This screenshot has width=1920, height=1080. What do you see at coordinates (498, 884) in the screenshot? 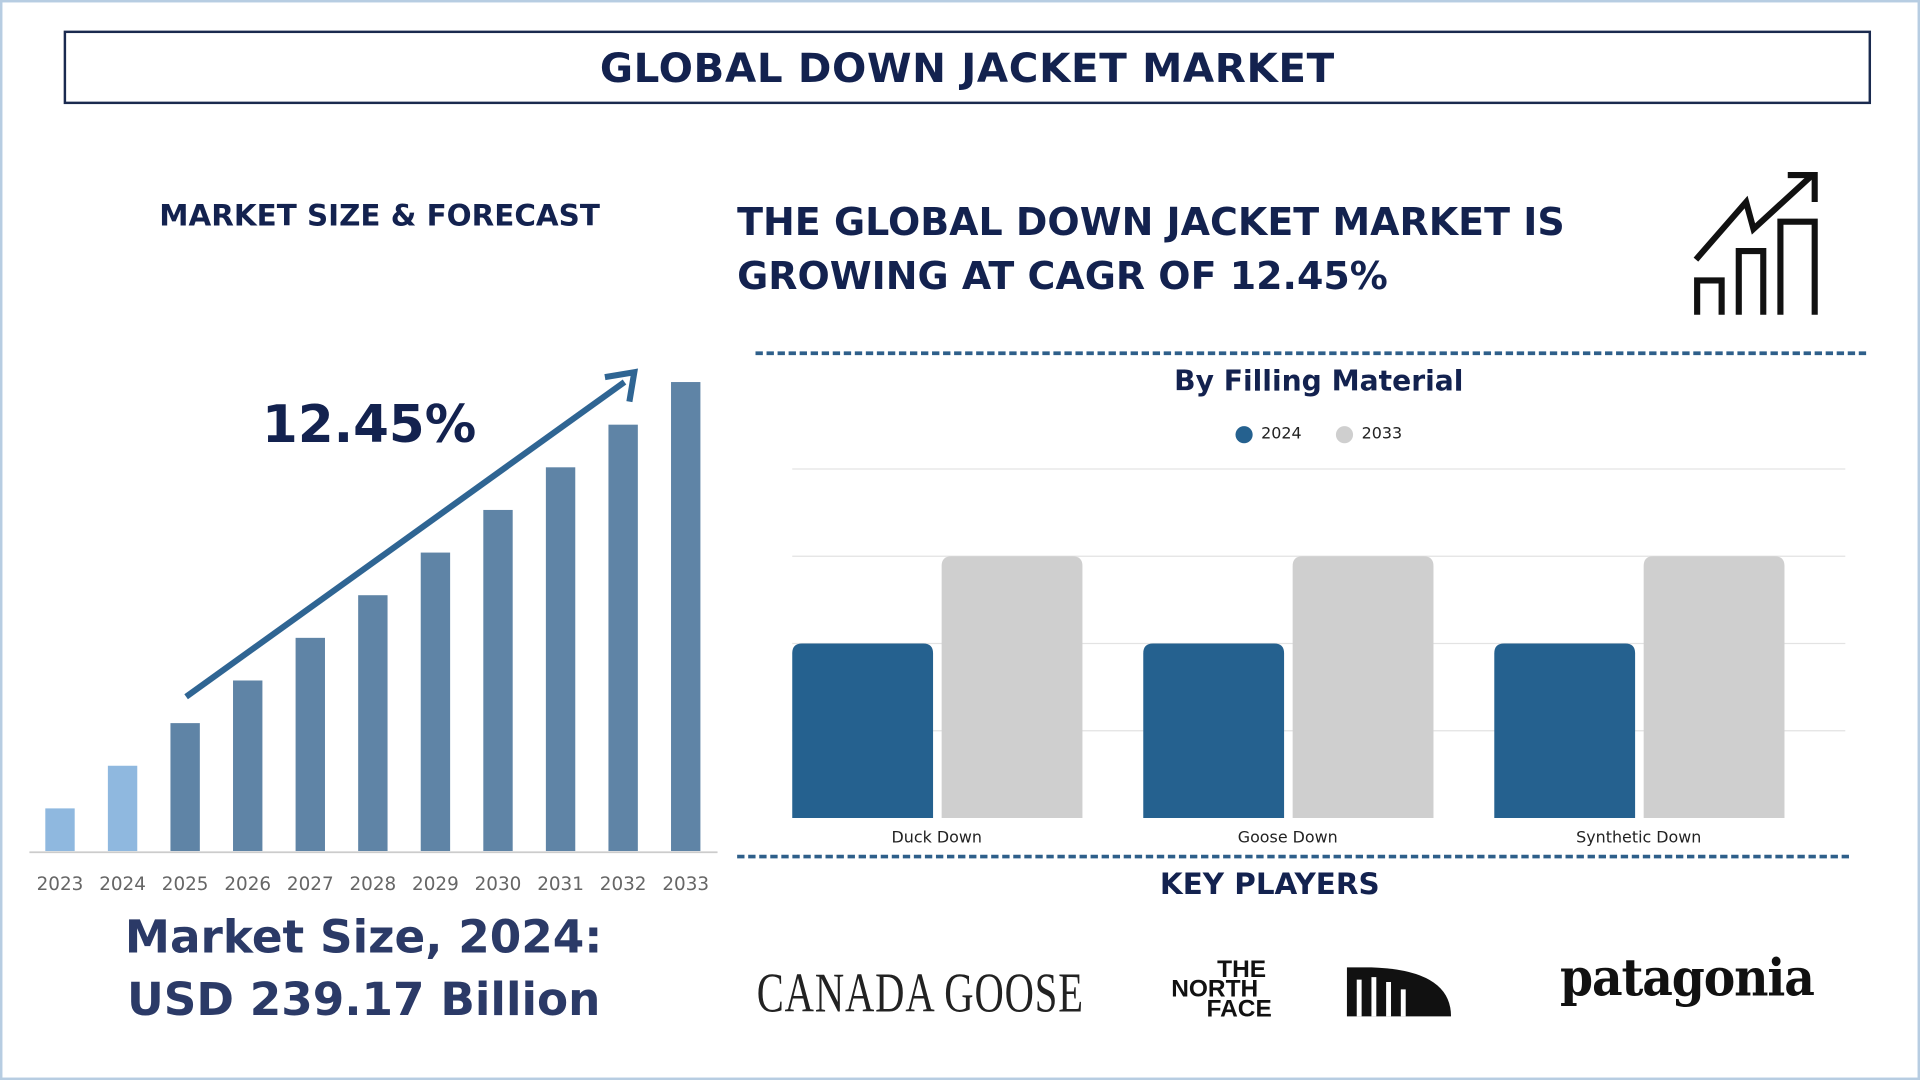
I see `year-label: 2030` at bounding box center [498, 884].